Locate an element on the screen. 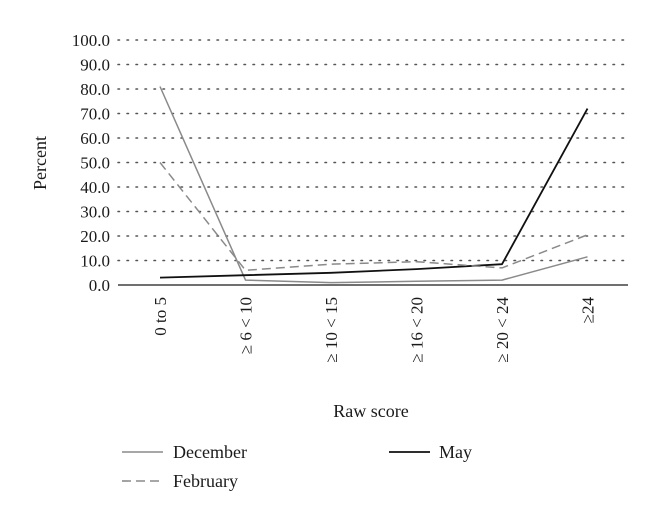  legend-item-february: February is located at coordinates (180, 481).